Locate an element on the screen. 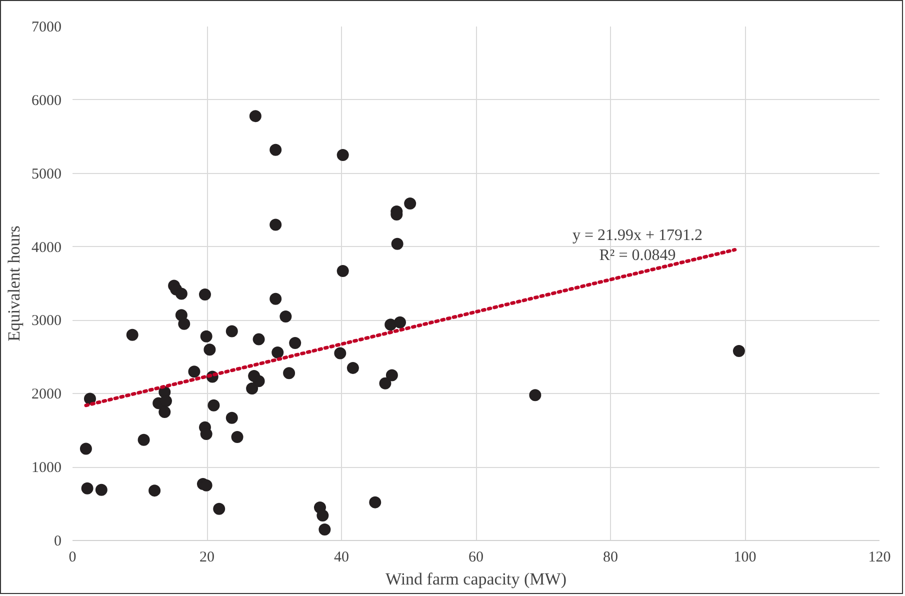 The height and width of the screenshot is (596, 905). y-axis-title: Equivalent hours is located at coordinates (14, 284).